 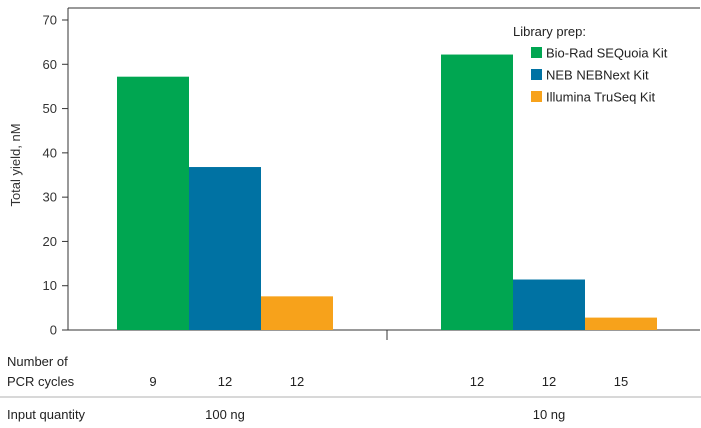 What do you see at coordinates (46, 414) in the screenshot?
I see `input-quantity-label: Input quantity` at bounding box center [46, 414].